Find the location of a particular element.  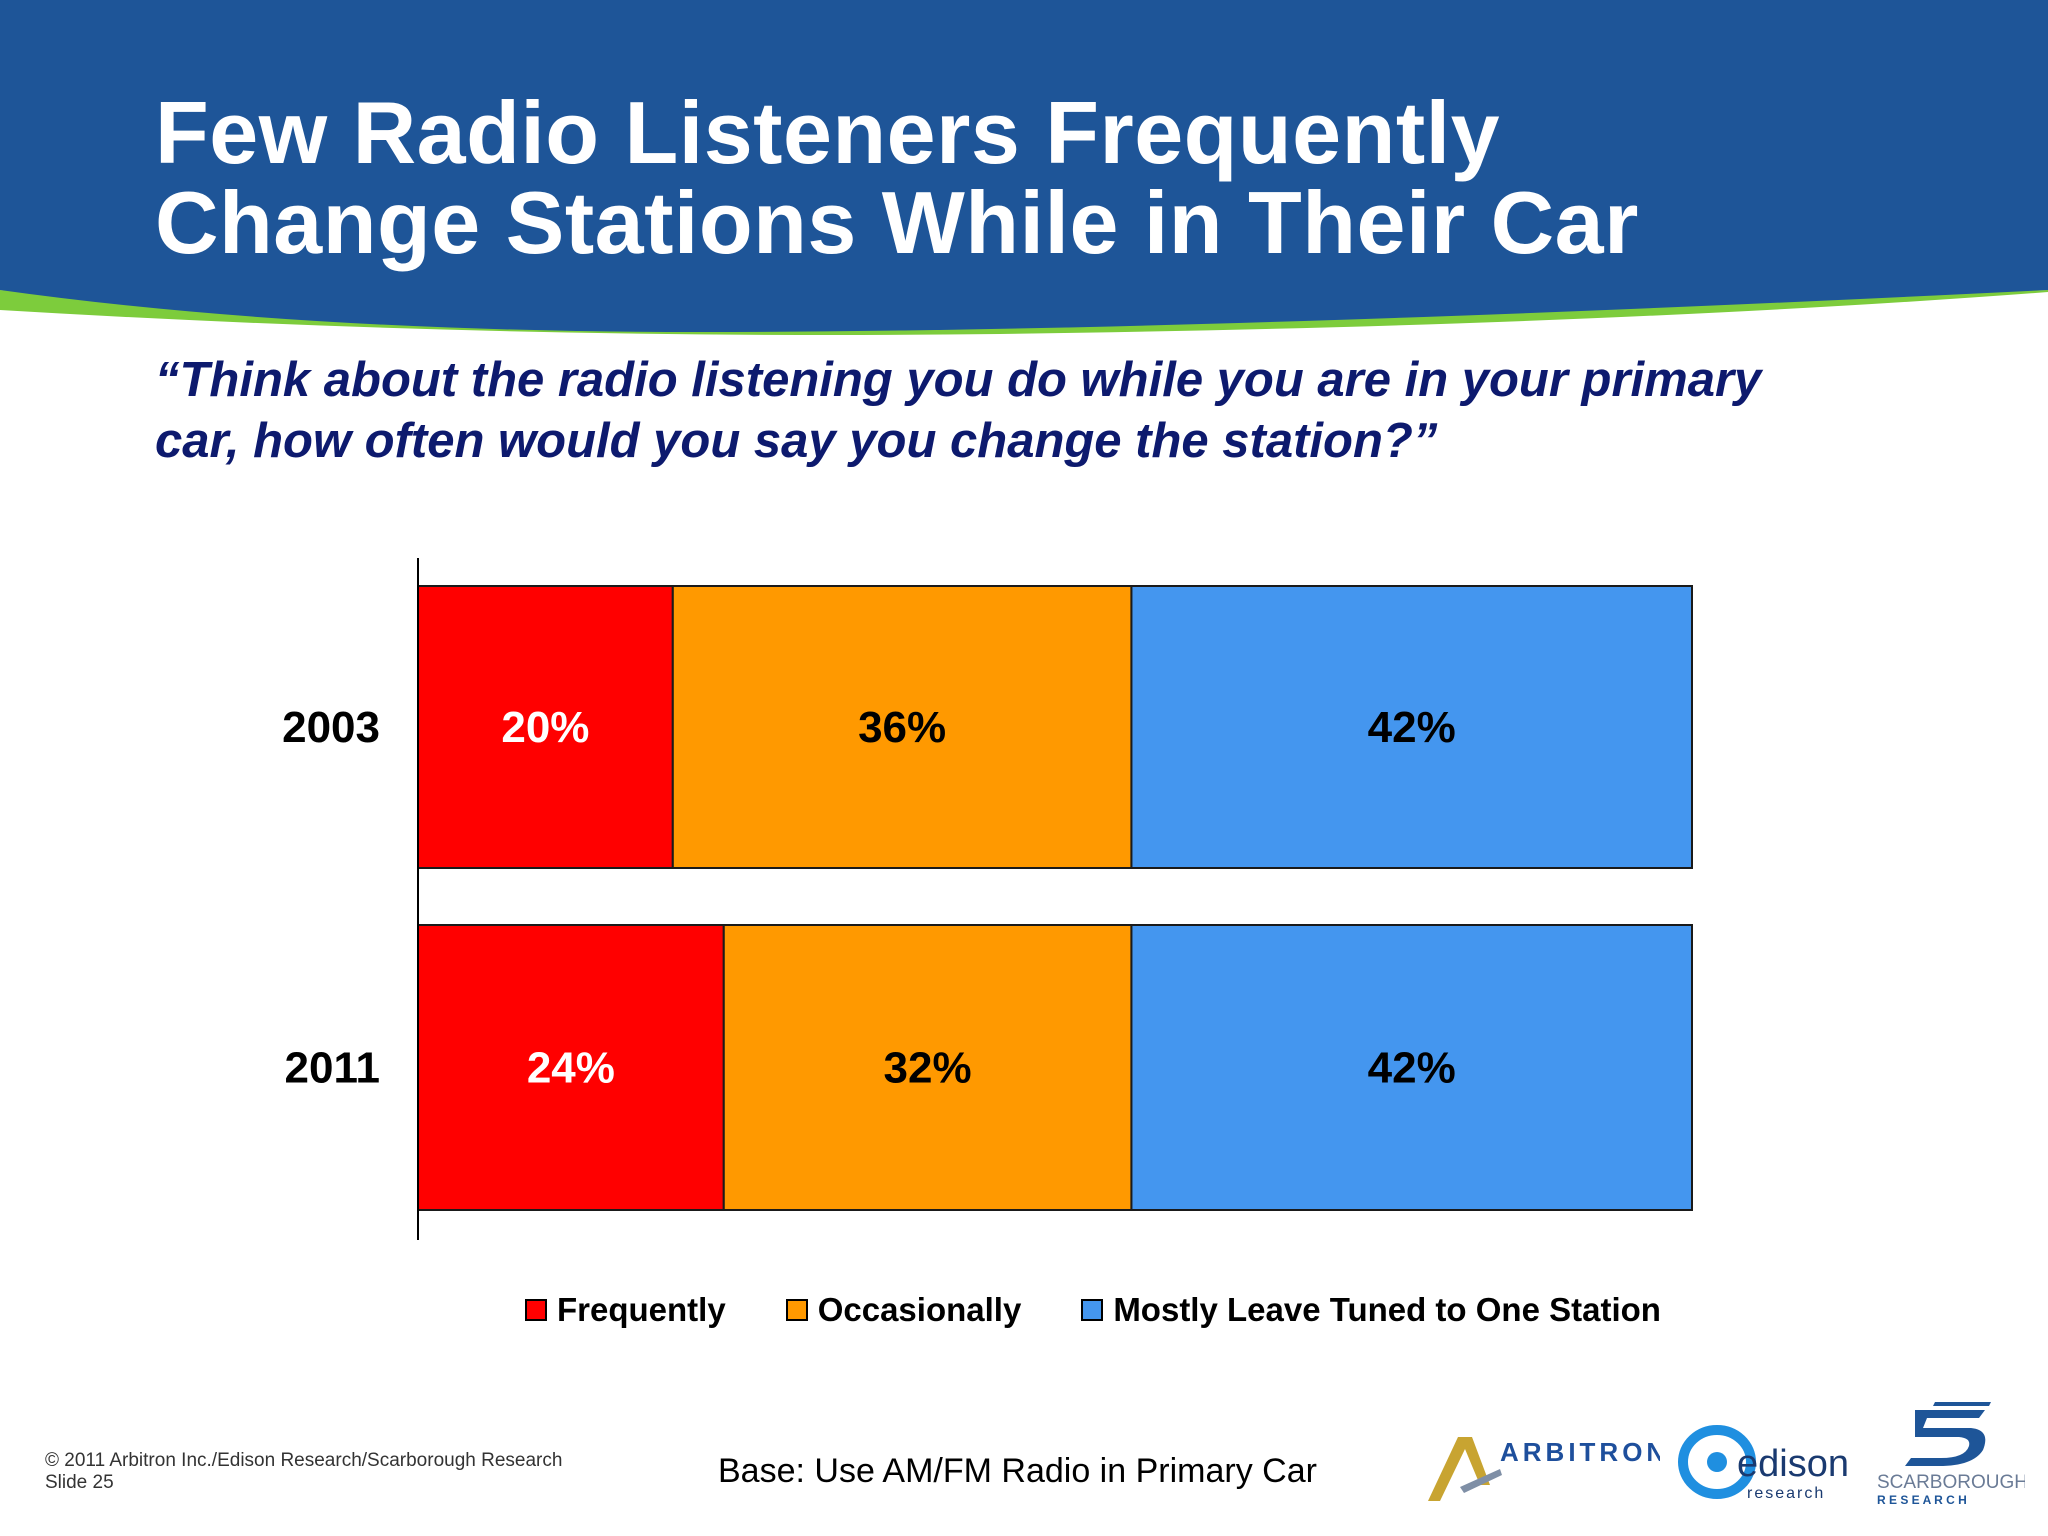

data-label-2003-mostly-leave-tuned-to-one-station: 42% is located at coordinates (1412, 727).